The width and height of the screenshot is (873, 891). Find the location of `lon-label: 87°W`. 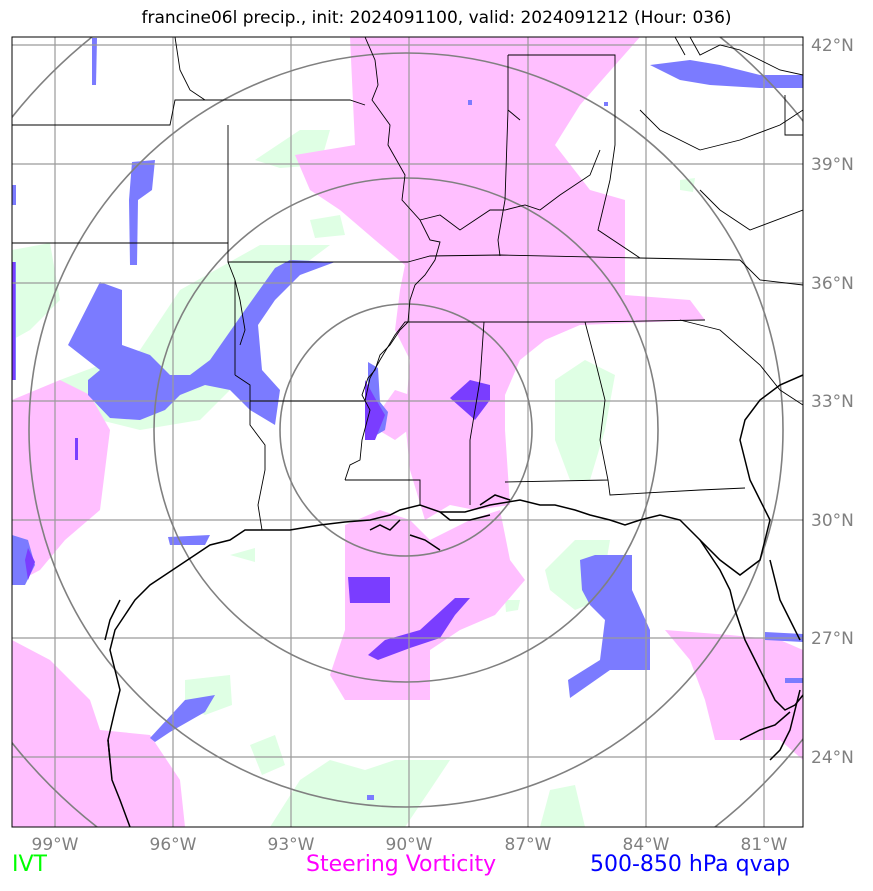

lon-label: 87°W is located at coordinates (528, 845).